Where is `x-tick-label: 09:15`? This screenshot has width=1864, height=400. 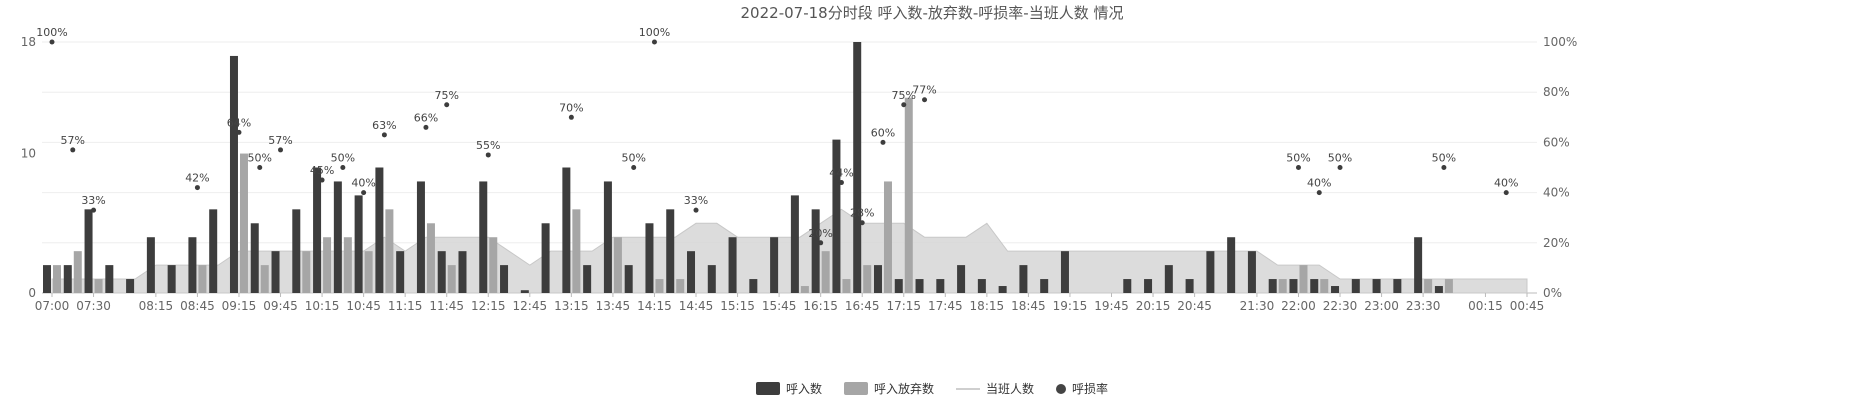
x-tick-label: 09:15 is located at coordinates (239, 306).